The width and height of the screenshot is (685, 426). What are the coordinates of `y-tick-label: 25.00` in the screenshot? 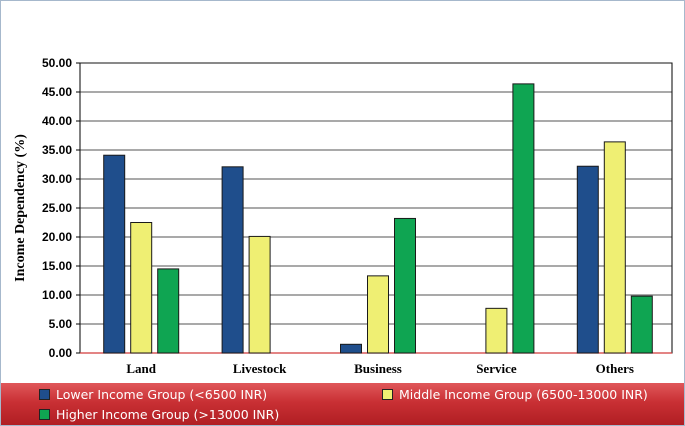 It's located at (57, 208).